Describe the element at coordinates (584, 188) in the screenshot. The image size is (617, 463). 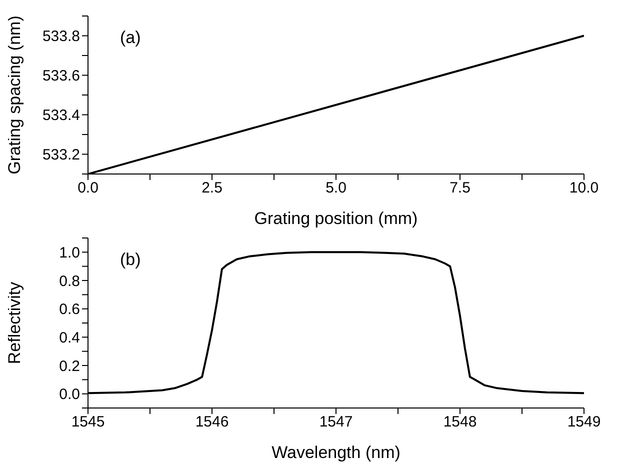
I see `x-tick-label: 10.0` at that location.